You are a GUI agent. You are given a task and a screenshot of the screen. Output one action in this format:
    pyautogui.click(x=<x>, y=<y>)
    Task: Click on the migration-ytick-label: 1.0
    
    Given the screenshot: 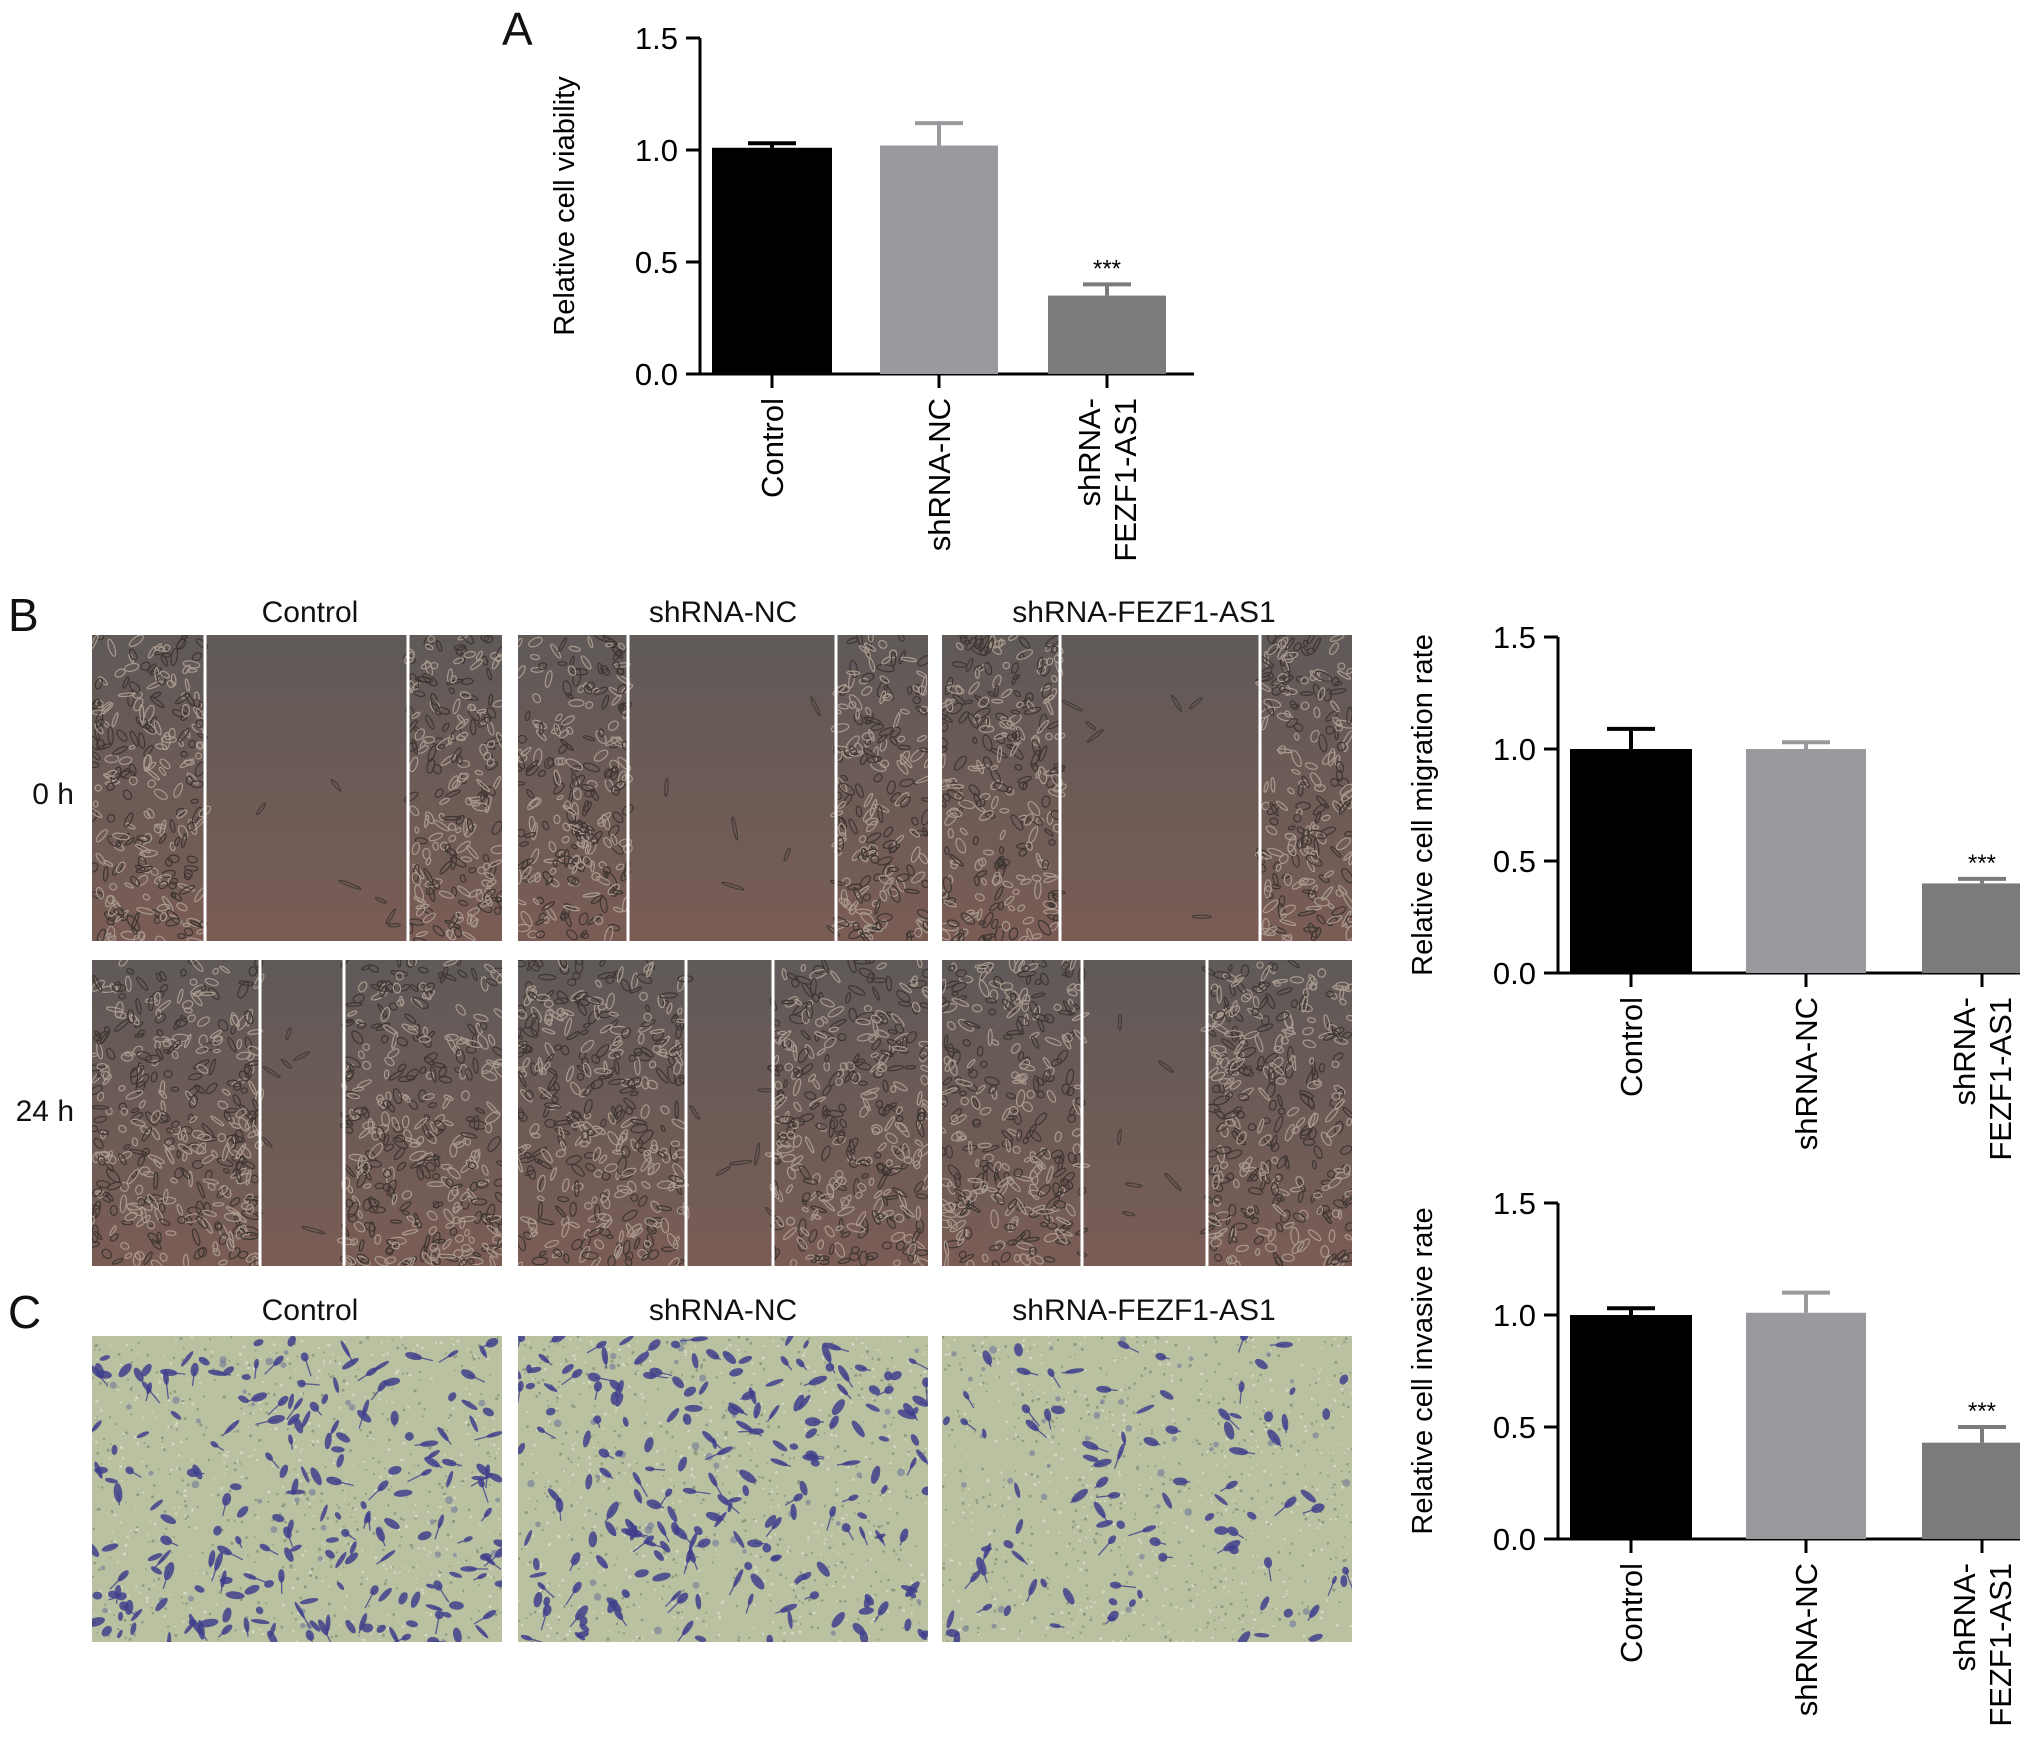 What is the action you would take?
    pyautogui.click(x=1514, y=749)
    